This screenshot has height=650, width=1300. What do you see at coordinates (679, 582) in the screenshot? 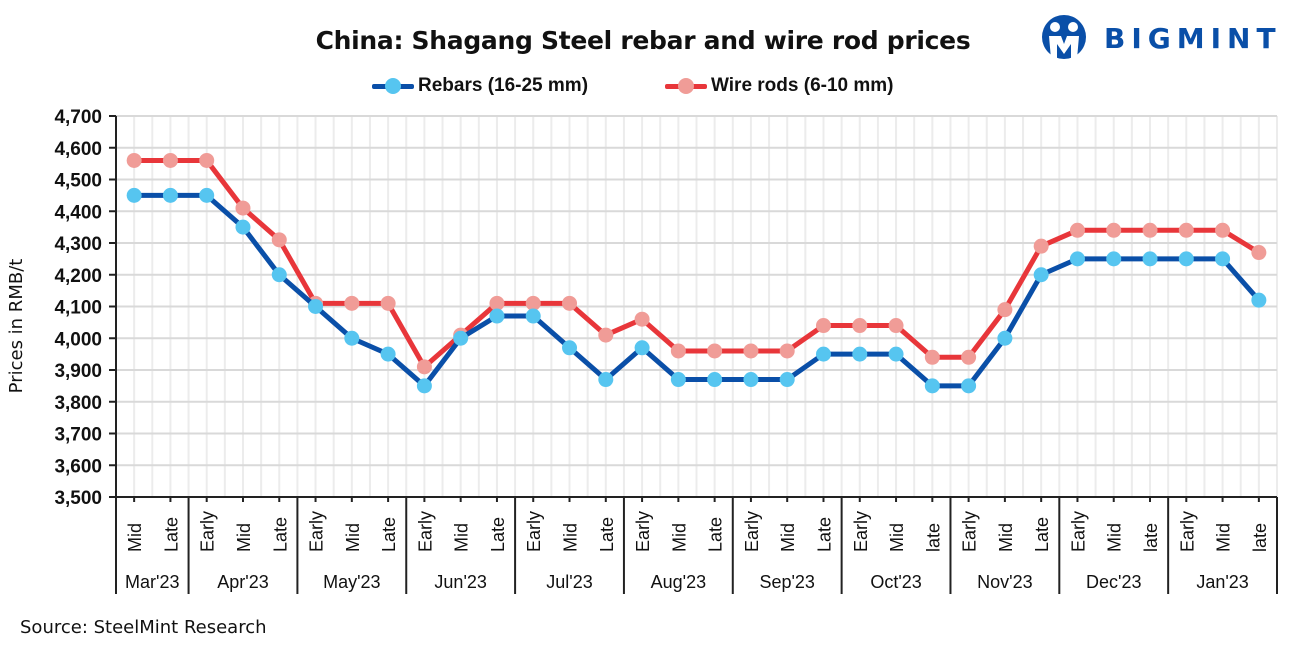
I see `x-group-label: Aug'23` at bounding box center [679, 582].